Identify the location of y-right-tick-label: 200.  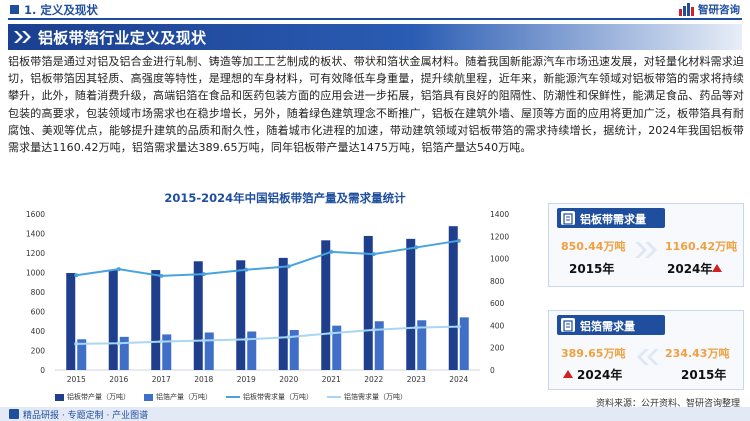
(497, 348).